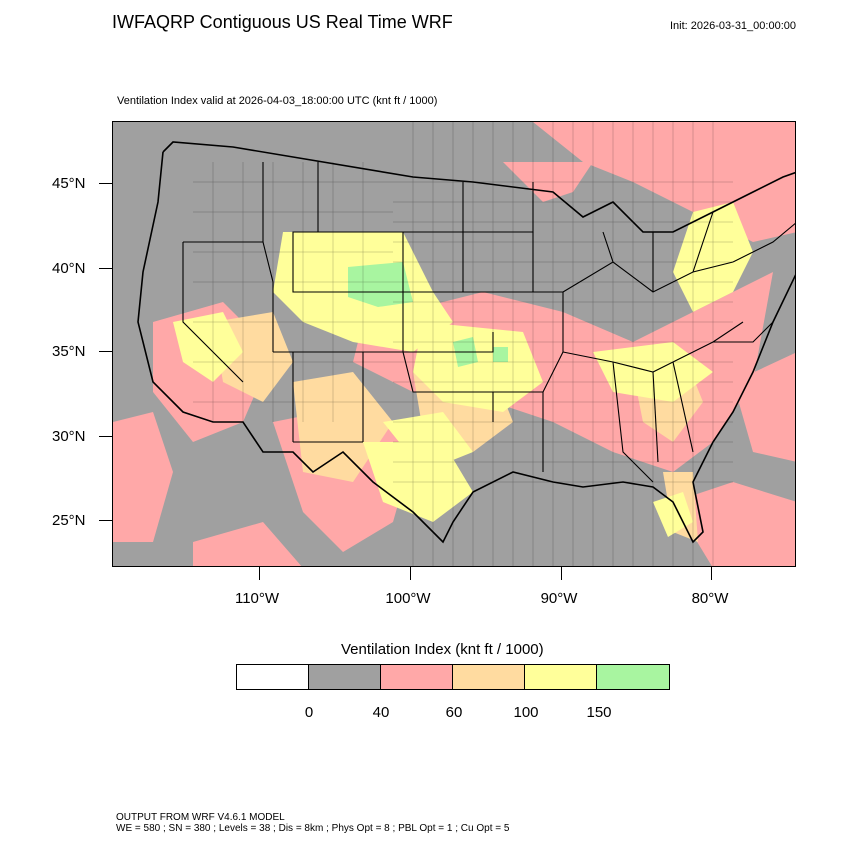 This screenshot has height=850, width=850. Describe the element at coordinates (69, 520) in the screenshot. I see `lat-label-25n: 25°N` at that location.